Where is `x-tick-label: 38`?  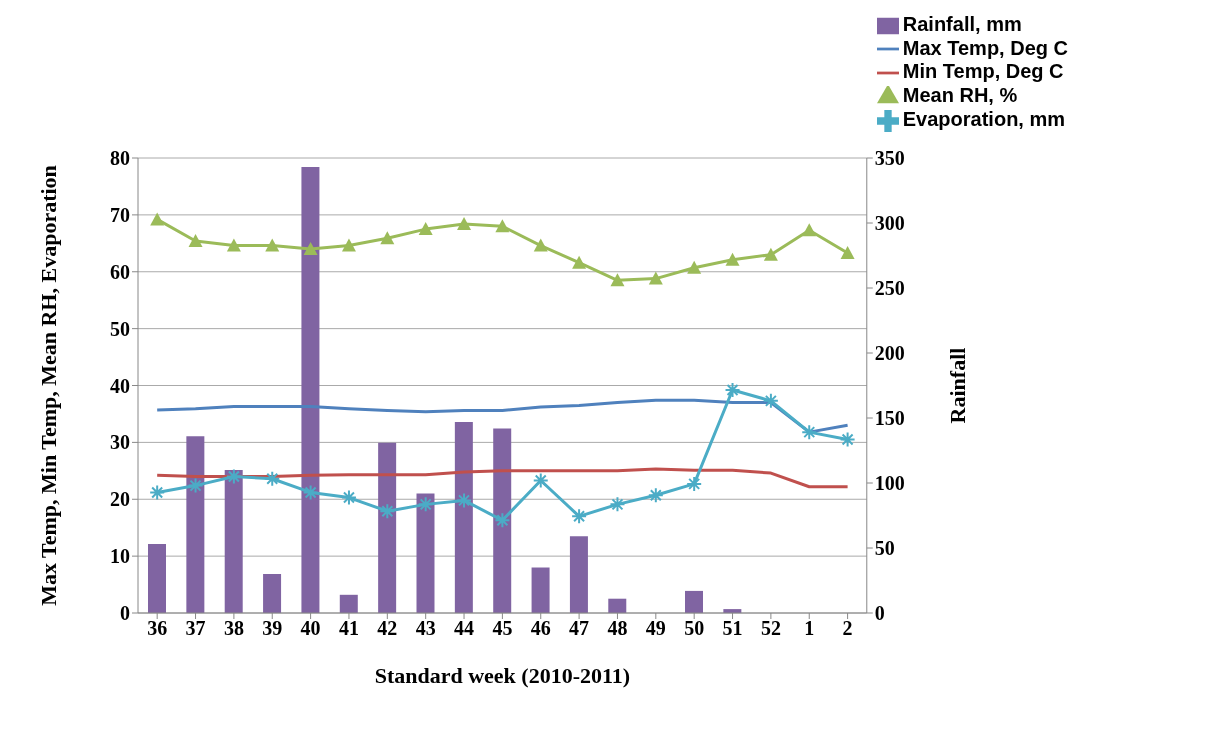 x-tick-label: 38 is located at coordinates (233, 628).